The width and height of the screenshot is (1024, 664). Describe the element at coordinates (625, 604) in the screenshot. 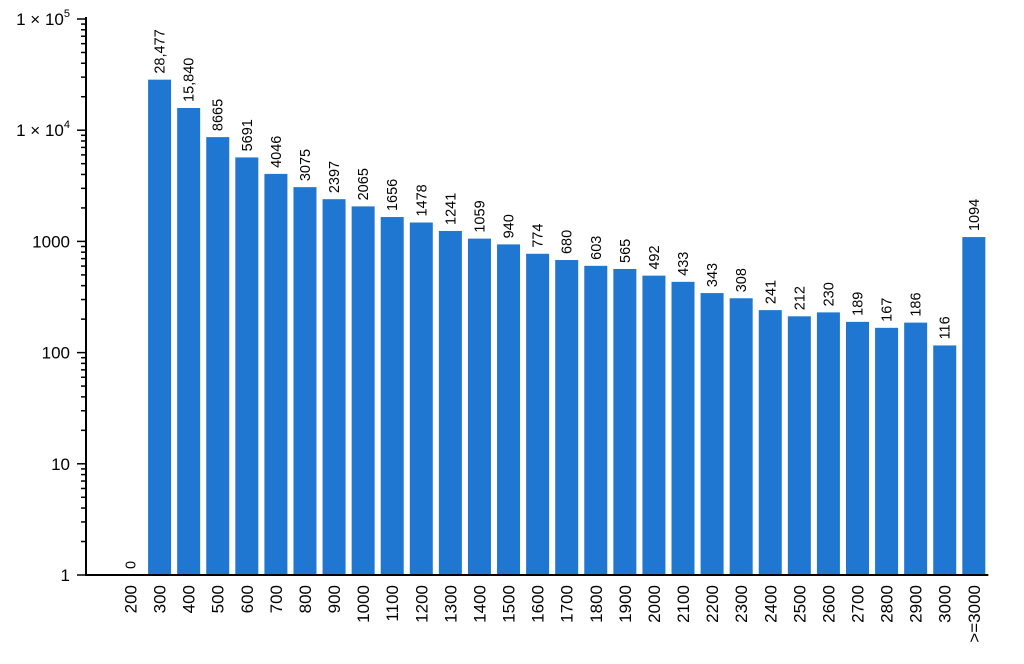

I see `x-tick-label: 1900` at that location.